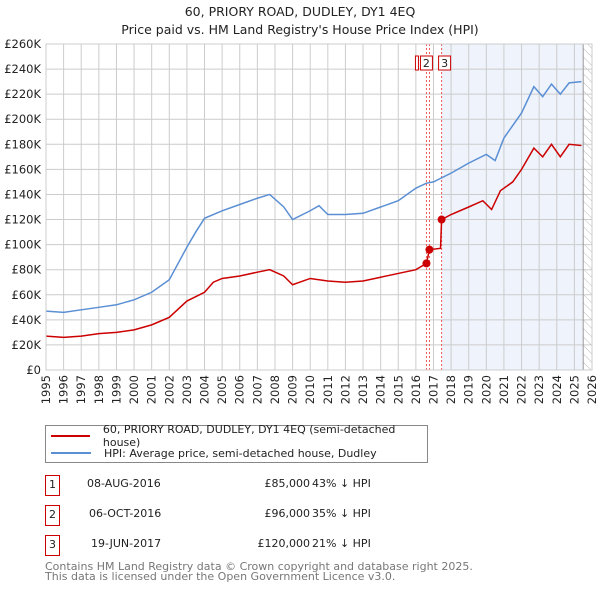  I want to click on legend-hpi-swatch, so click(71, 453).